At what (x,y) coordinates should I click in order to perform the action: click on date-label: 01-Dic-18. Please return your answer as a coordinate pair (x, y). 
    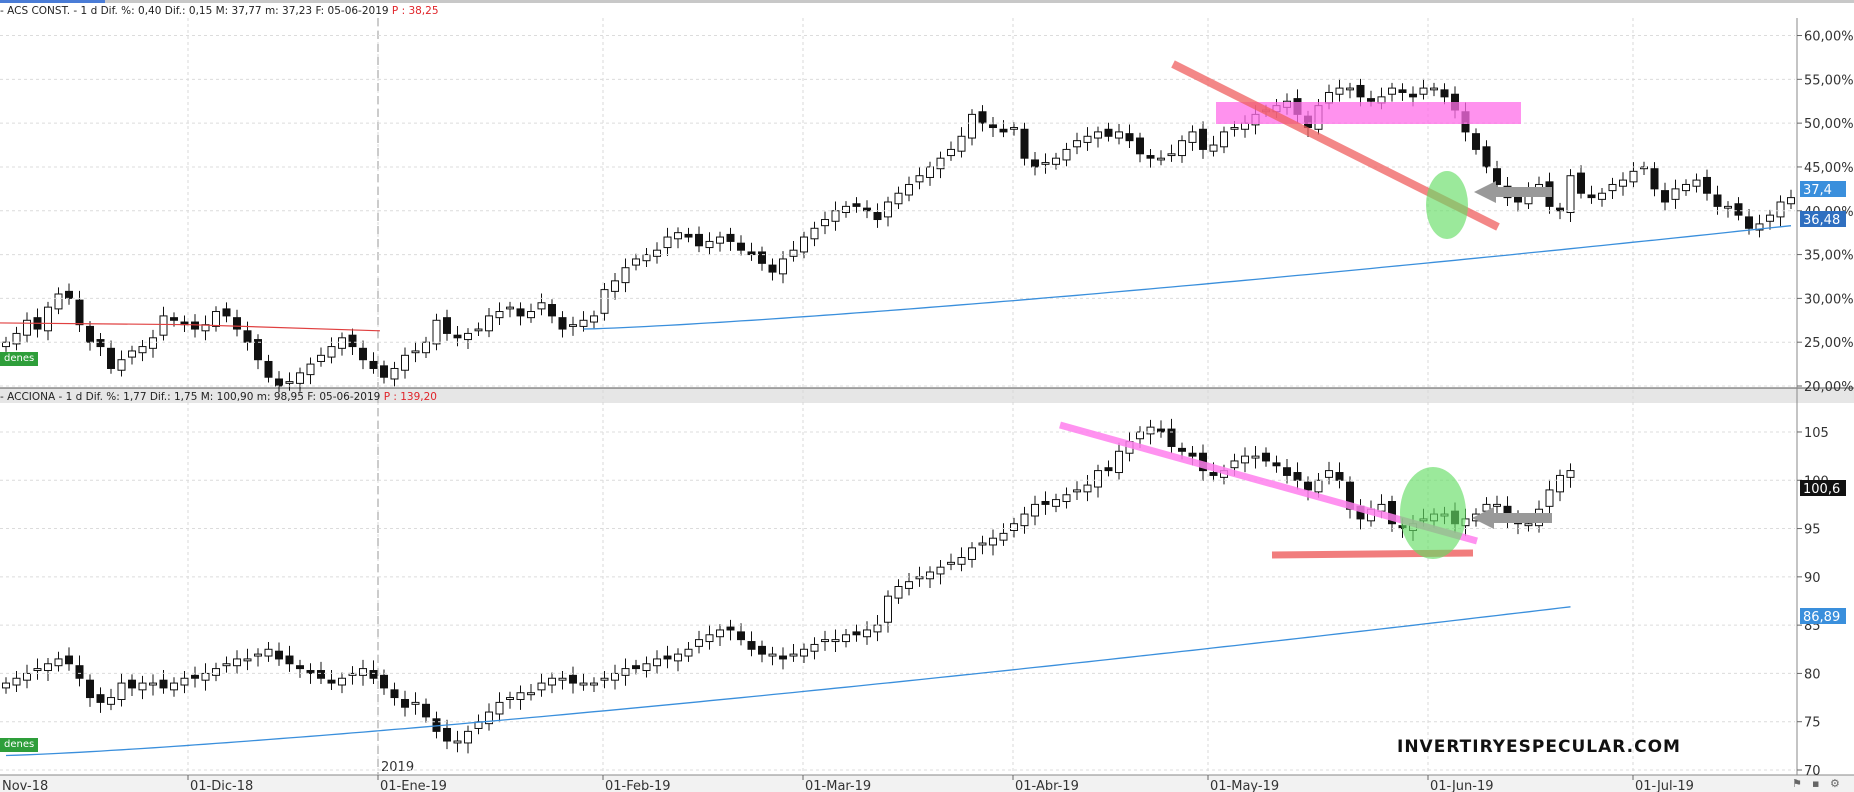
    Looking at the image, I should click on (221, 785).